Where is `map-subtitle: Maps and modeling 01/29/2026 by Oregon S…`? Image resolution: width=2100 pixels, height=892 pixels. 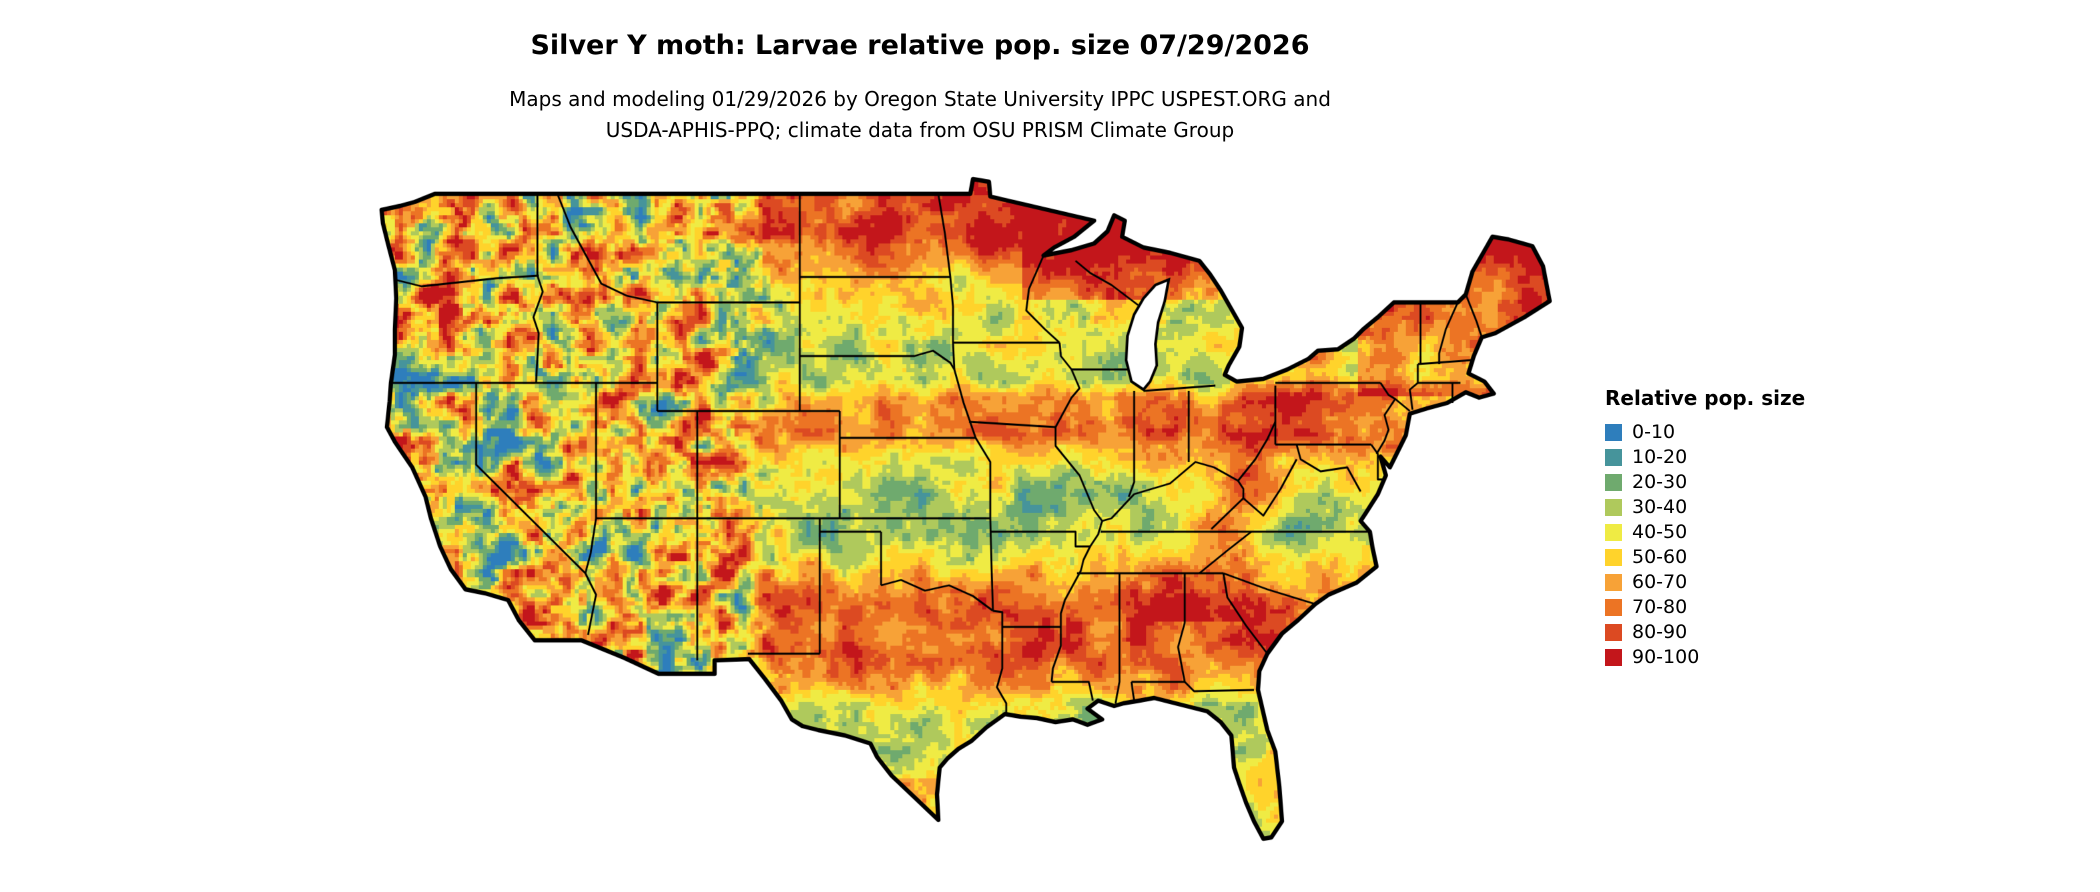
map-subtitle: Maps and modeling 01/29/2026 by Oregon S… is located at coordinates (920, 115).